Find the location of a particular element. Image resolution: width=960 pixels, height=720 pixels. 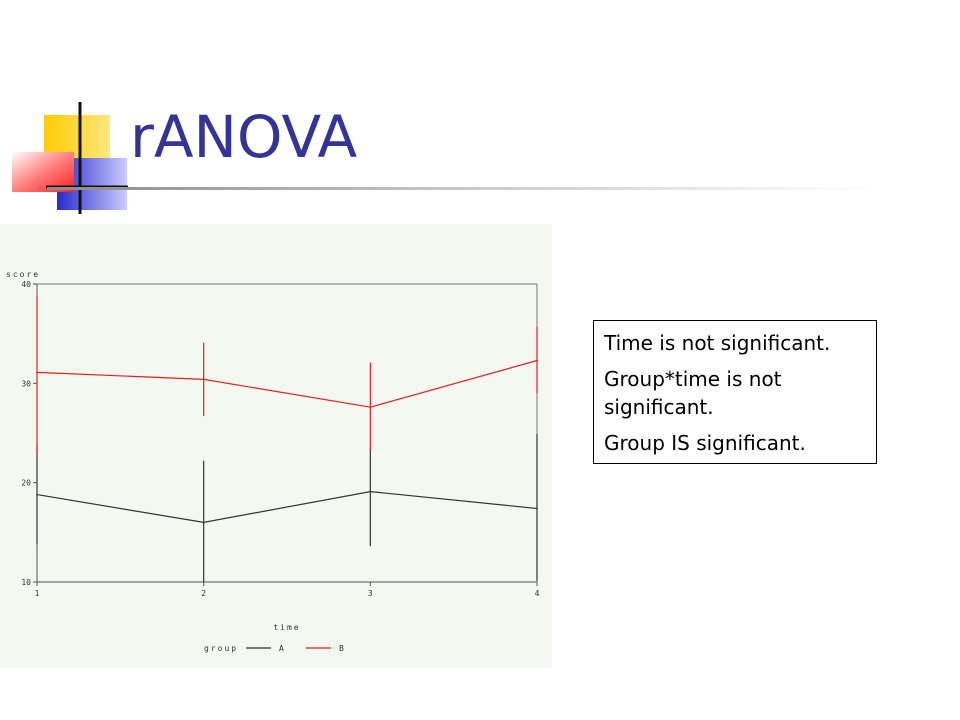

slide-logo is located at coordinates (70, 158).